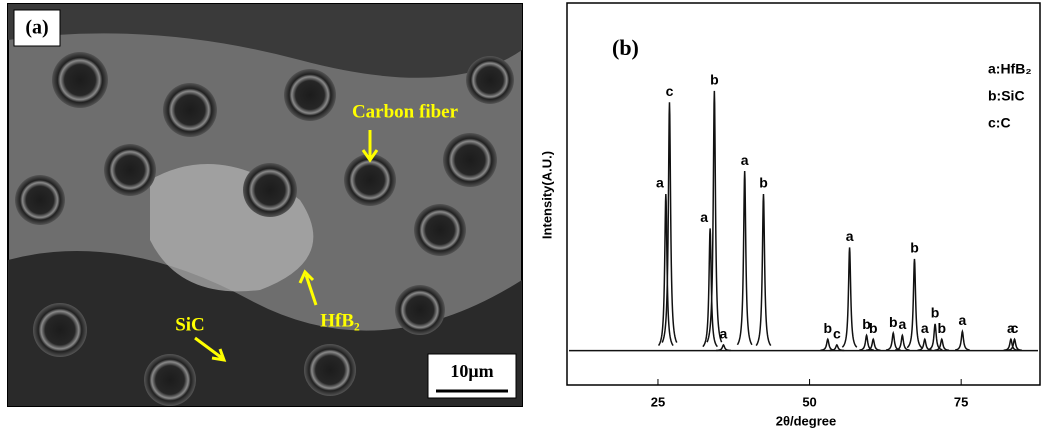  What do you see at coordinates (471, 371) in the screenshot?
I see `scale-bar-label: 10μm` at bounding box center [471, 371].